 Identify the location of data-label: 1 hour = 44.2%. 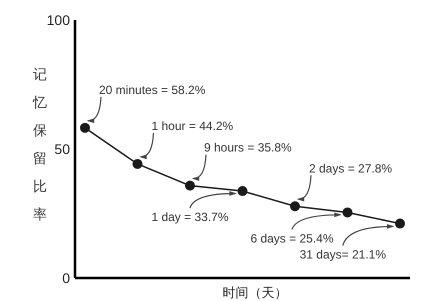
(193, 125).